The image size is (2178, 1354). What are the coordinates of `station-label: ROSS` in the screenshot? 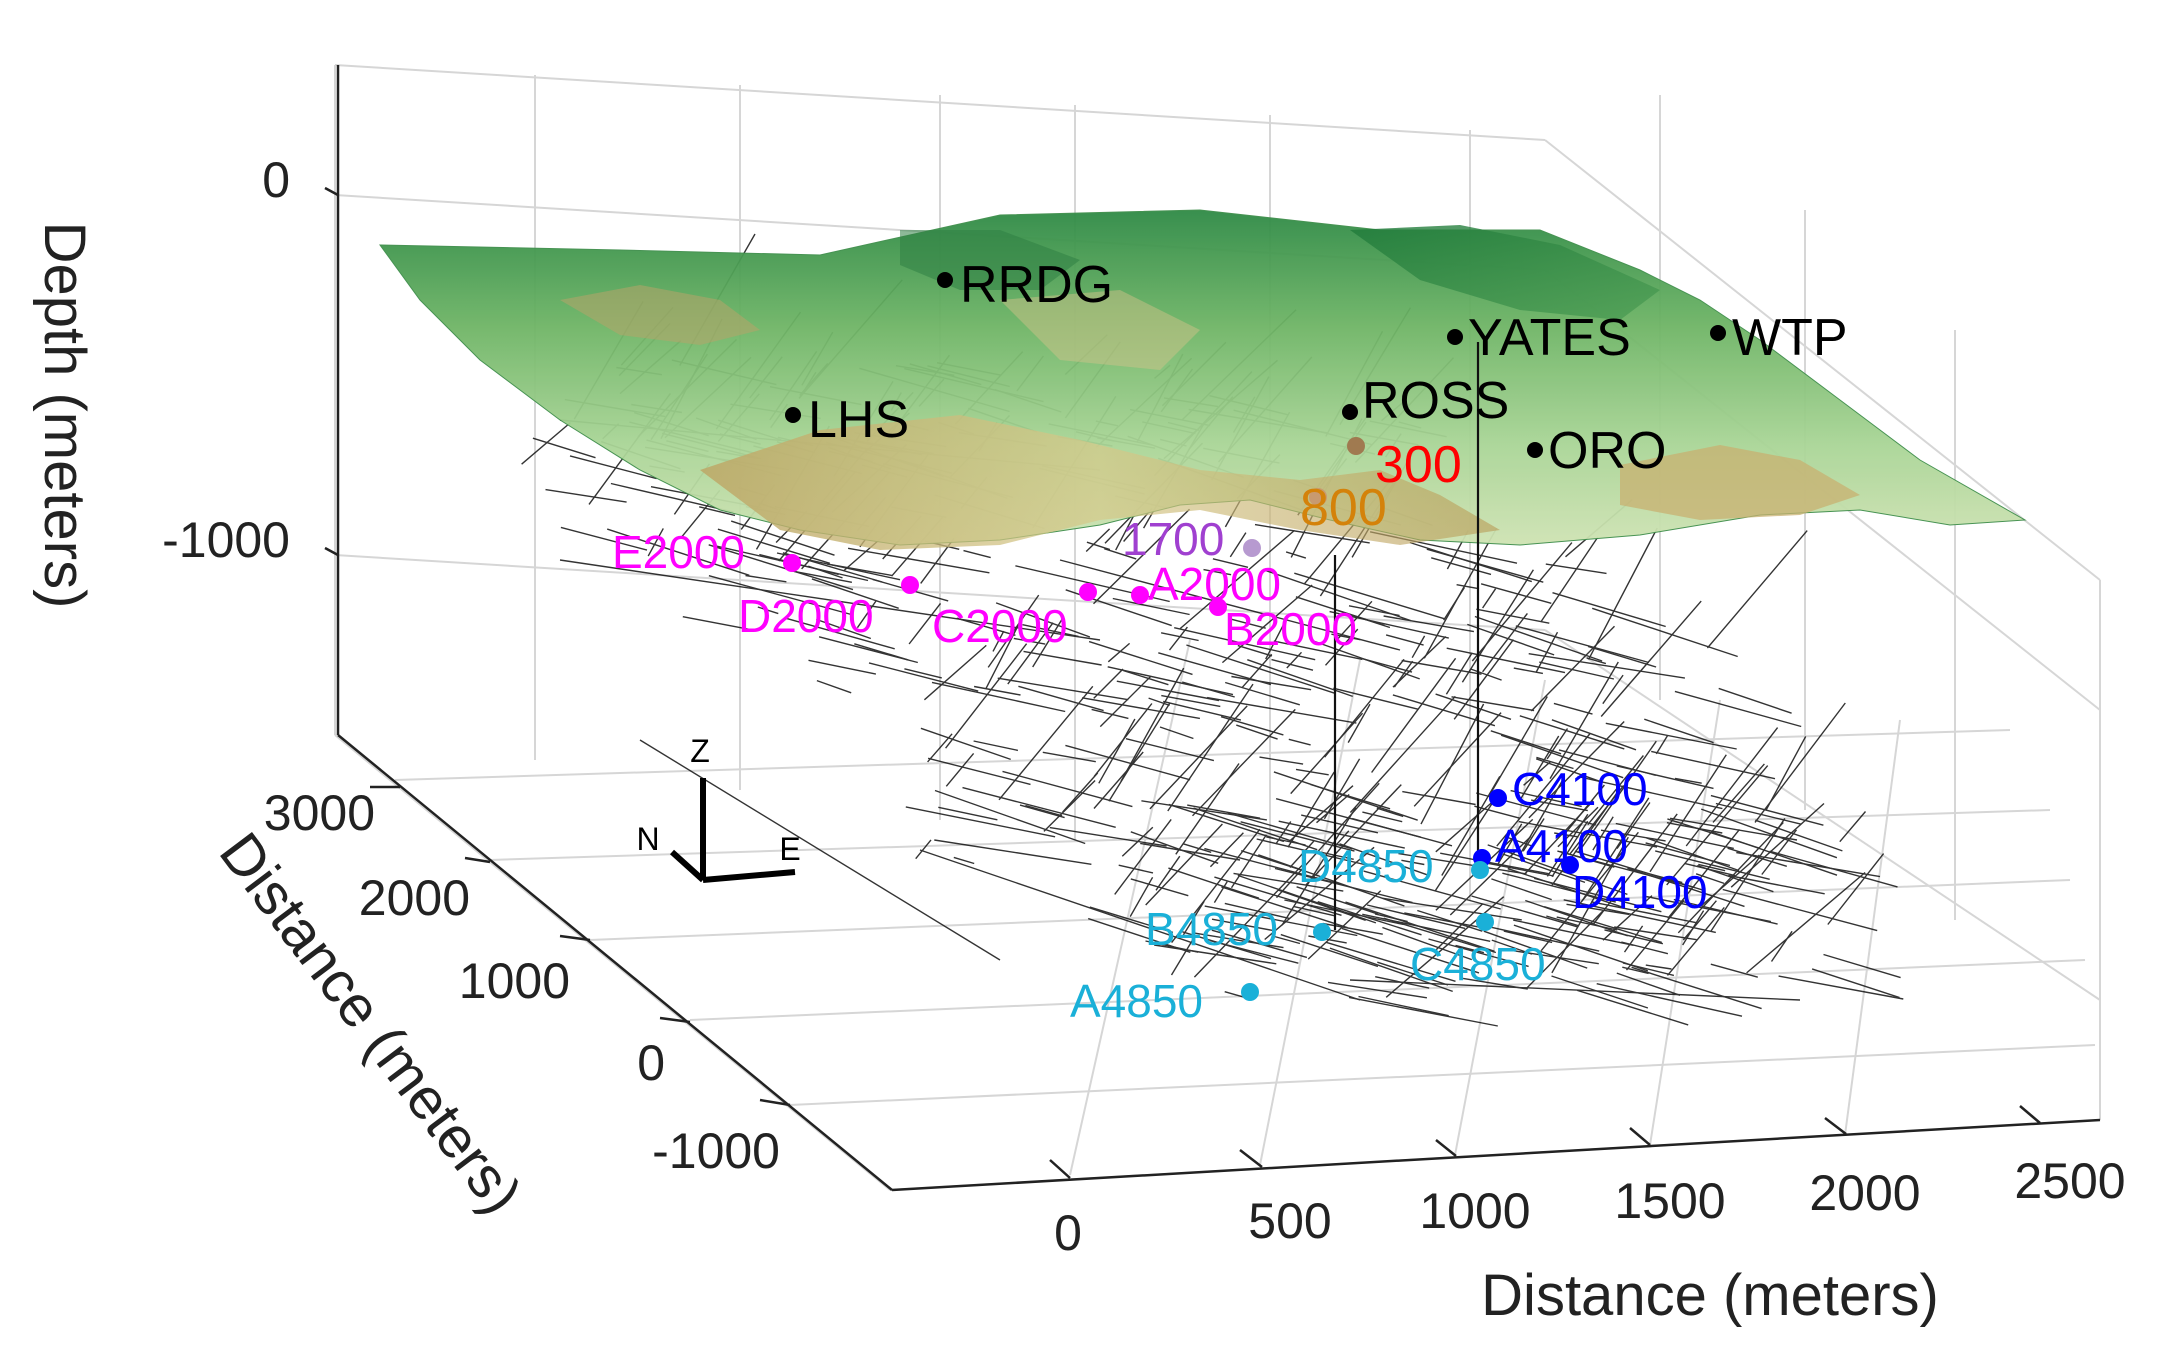 It's located at (1435, 401).